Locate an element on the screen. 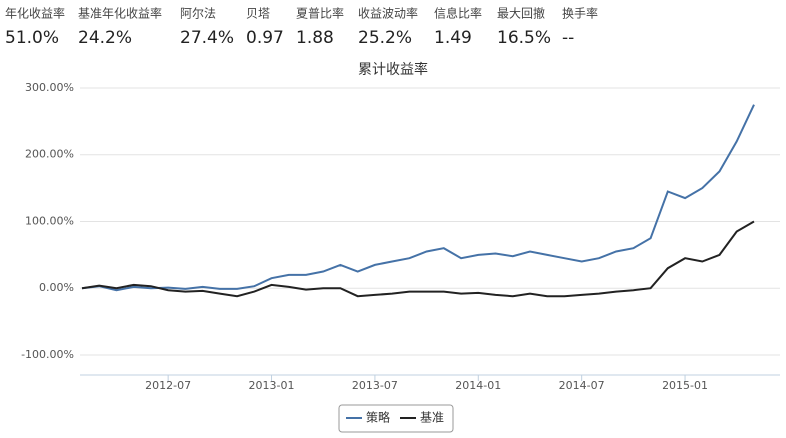 The height and width of the screenshot is (438, 786). x-tick-label: 2015-01 is located at coordinates (685, 385).